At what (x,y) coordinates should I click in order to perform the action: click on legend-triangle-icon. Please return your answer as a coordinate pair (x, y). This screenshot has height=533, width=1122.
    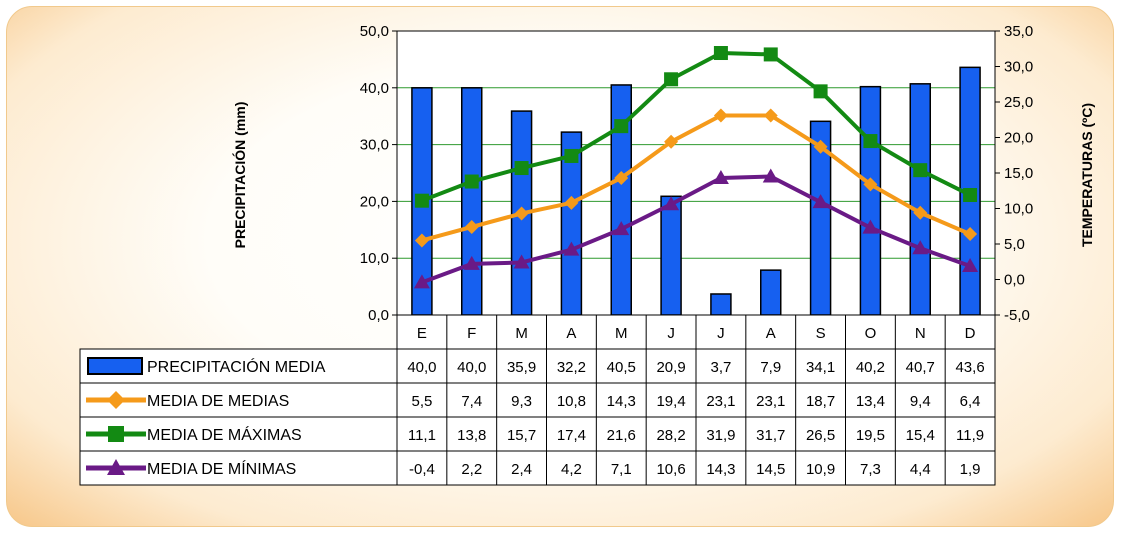
    Looking at the image, I should click on (116, 467).